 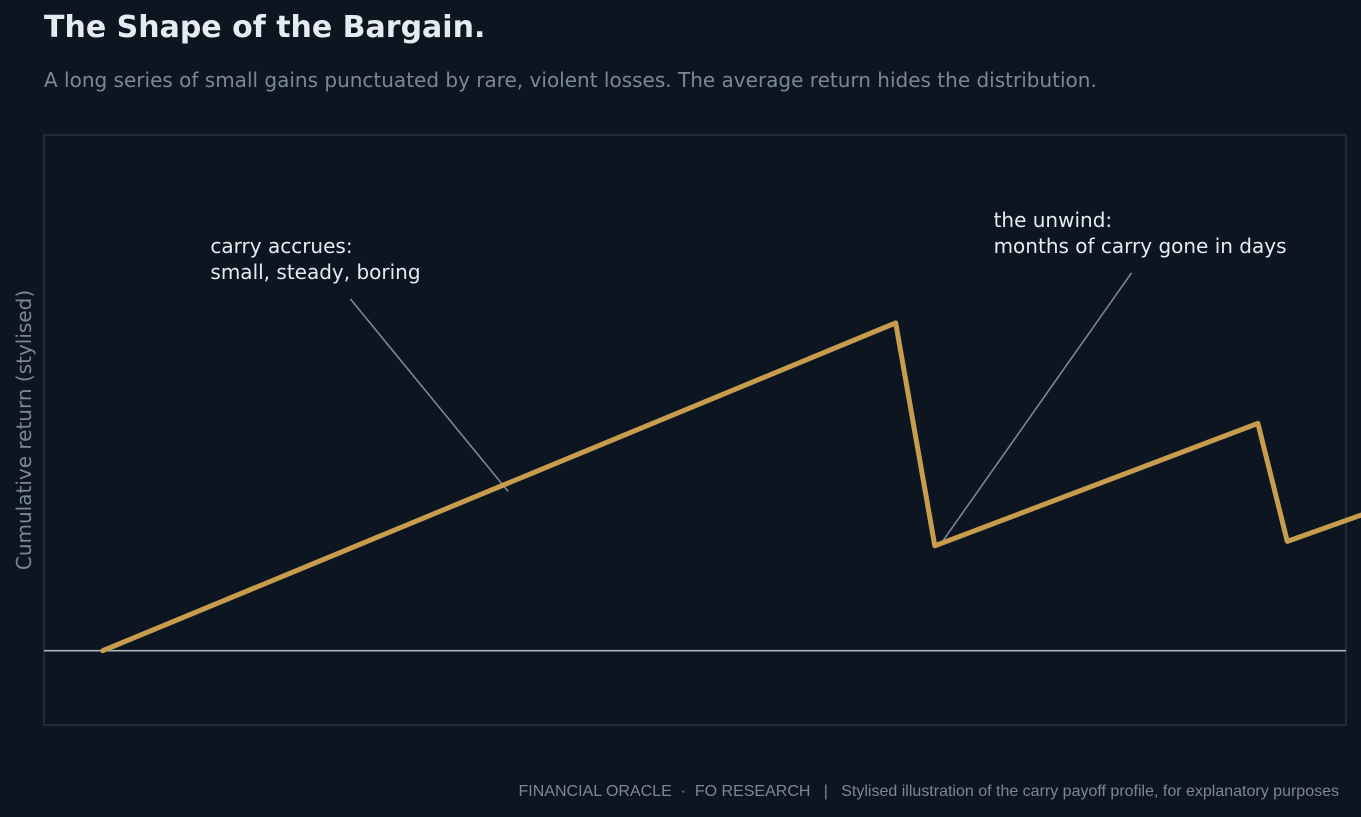 I want to click on annotation-1-line-1: carry accrues:, so click(x=281, y=246).